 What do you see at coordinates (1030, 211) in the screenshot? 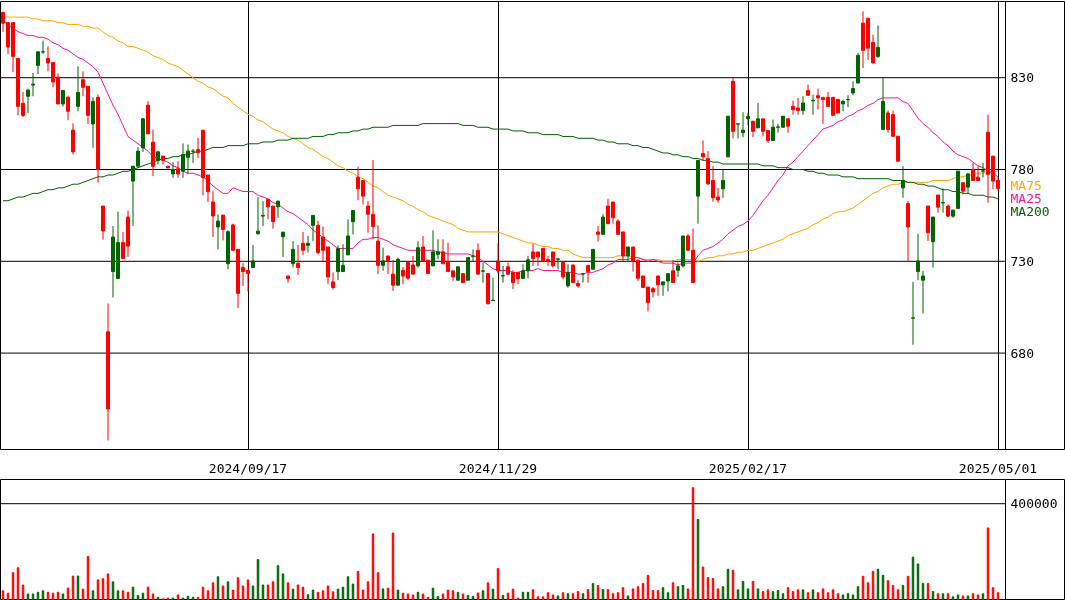
I see `series-label: MA200` at bounding box center [1030, 211].